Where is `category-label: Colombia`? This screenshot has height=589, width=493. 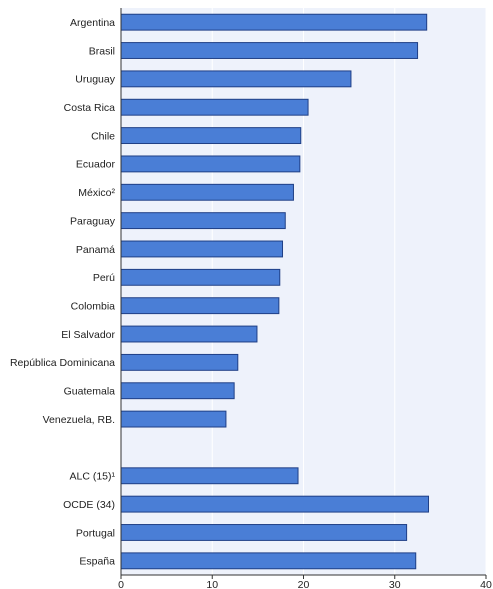 category-label: Colombia is located at coordinates (93, 306).